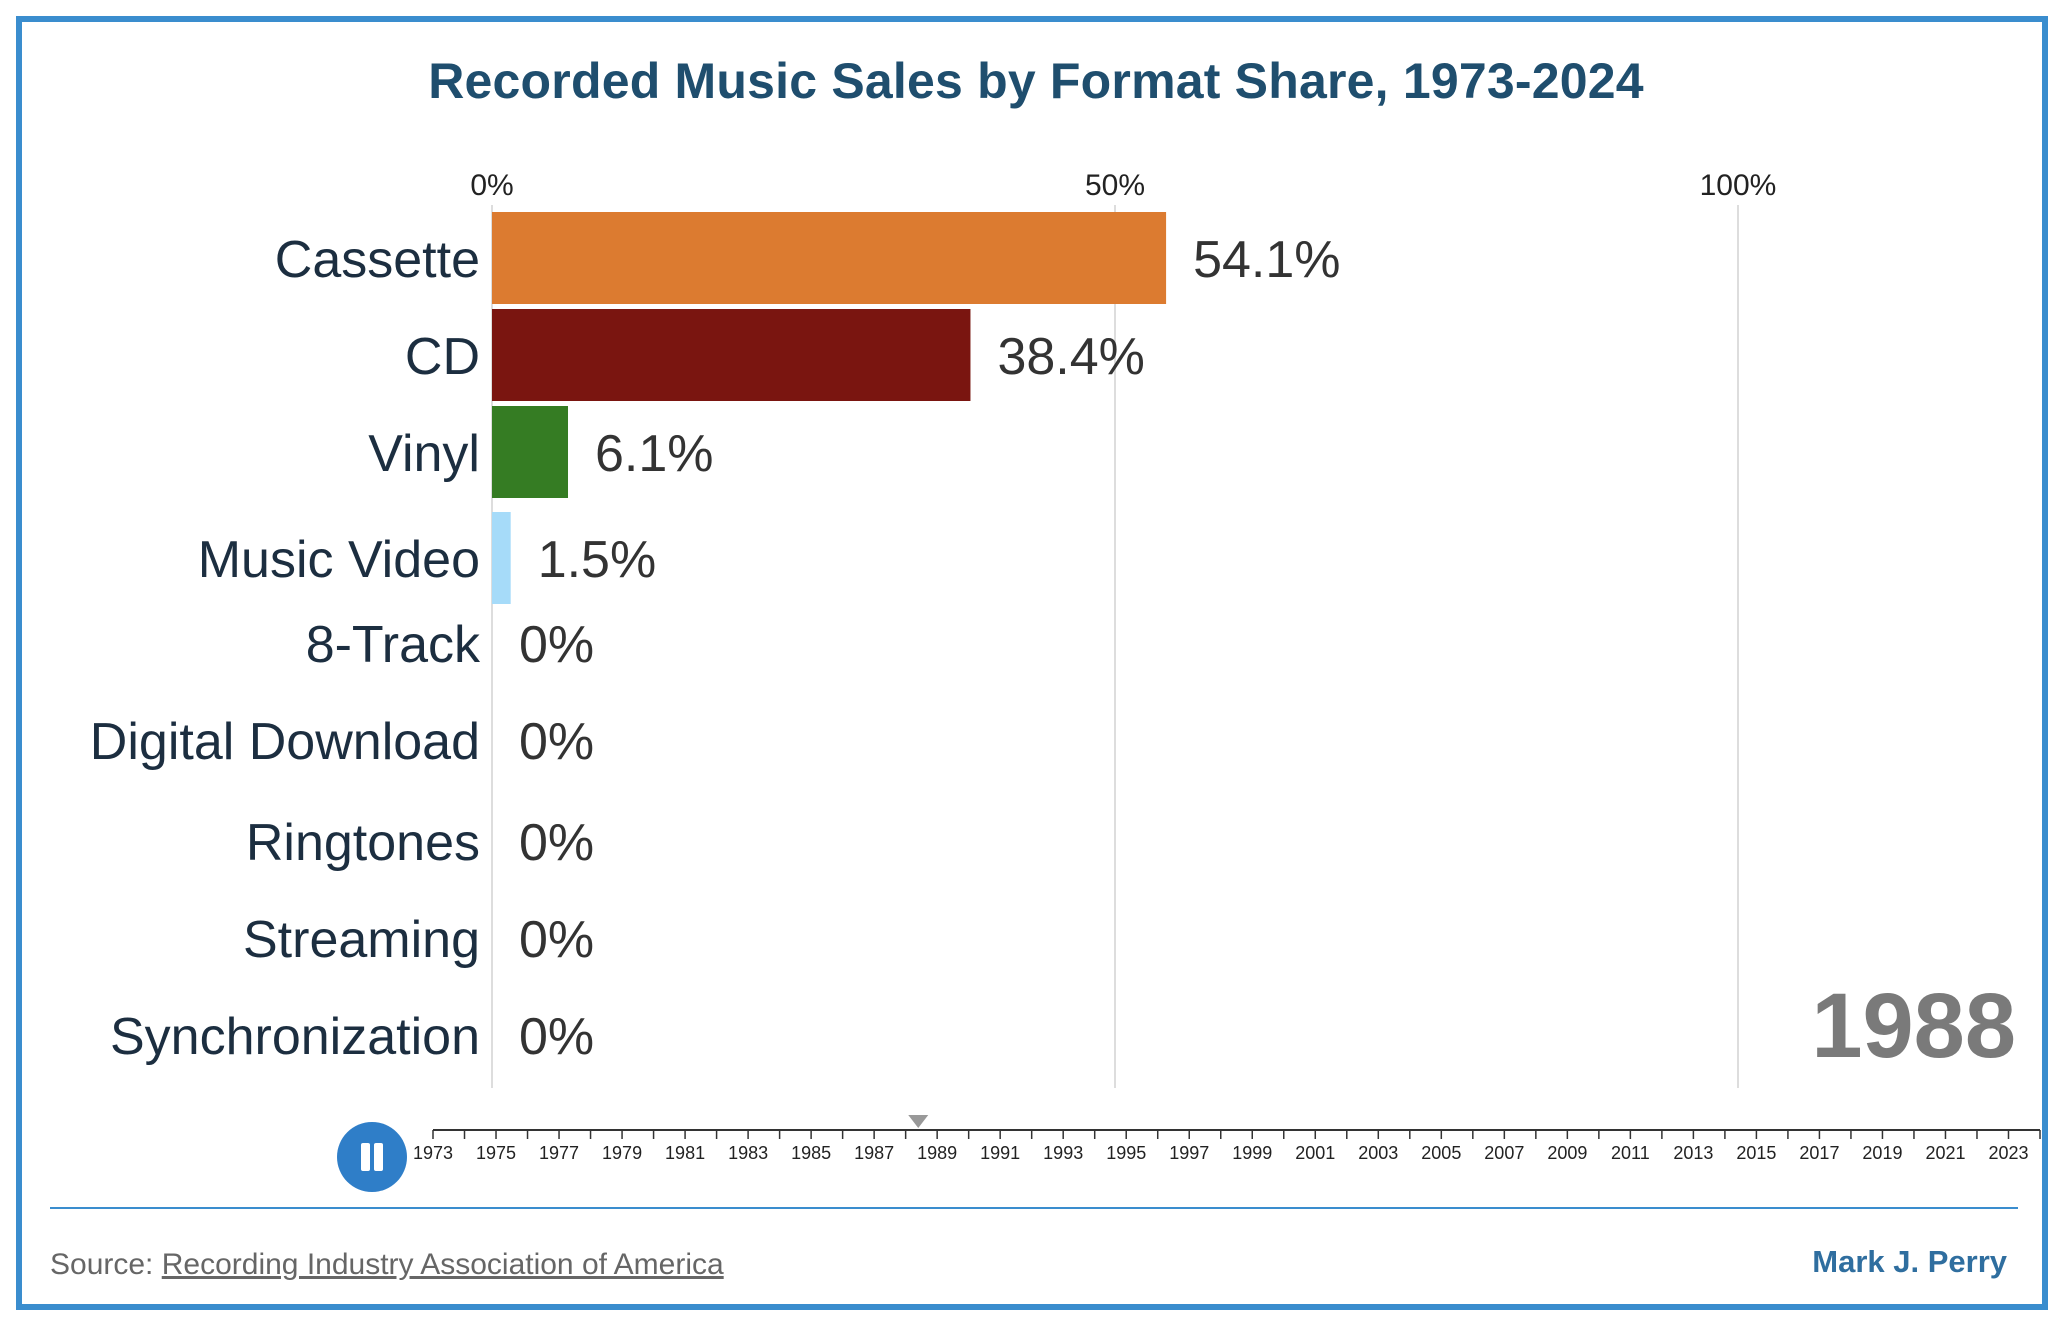 Image resolution: width=2072 pixels, height=1336 pixels. What do you see at coordinates (424, 454) in the screenshot?
I see `category-label: Vinyl` at bounding box center [424, 454].